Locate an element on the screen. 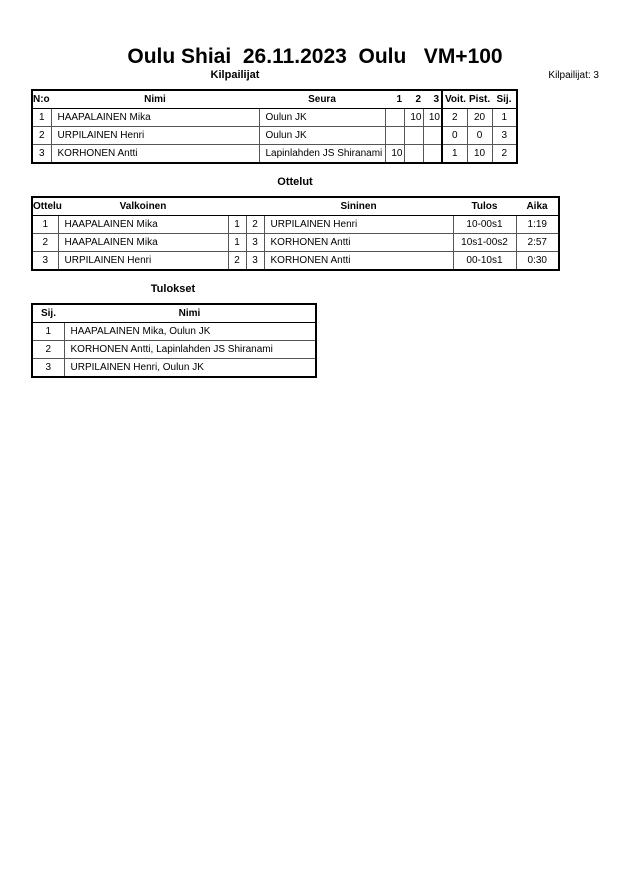  header-row: N:o Nimi Seura 1 2 3 Voit. Pist. Sij. is located at coordinates (274, 99).